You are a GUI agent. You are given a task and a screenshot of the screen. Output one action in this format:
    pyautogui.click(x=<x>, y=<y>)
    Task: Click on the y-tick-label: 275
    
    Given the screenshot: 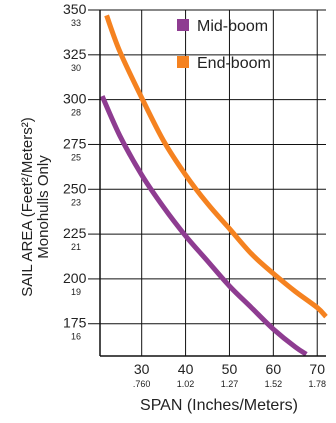 What is the action you would take?
    pyautogui.click(x=75, y=143)
    